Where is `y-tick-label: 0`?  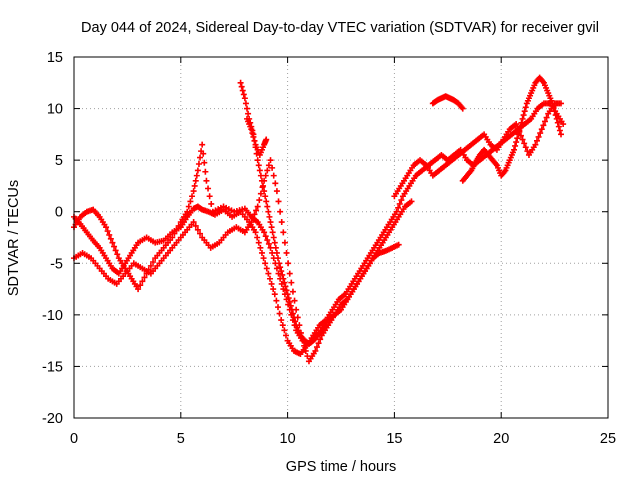 y-tick-label: 0 is located at coordinates (59, 213).